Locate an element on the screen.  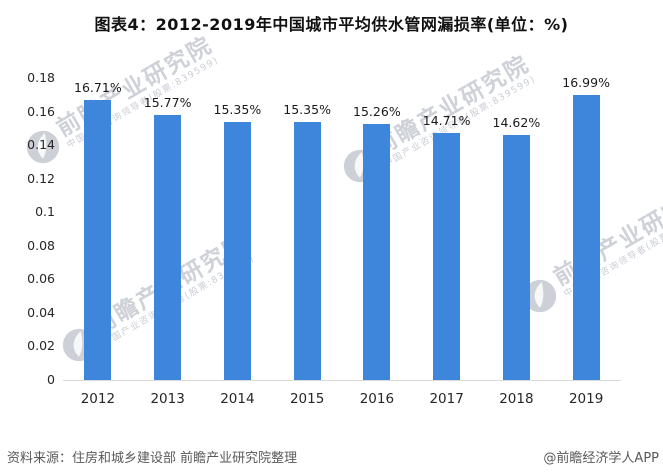
y-axis-tick-label: 0.12 is located at coordinates (41, 178).